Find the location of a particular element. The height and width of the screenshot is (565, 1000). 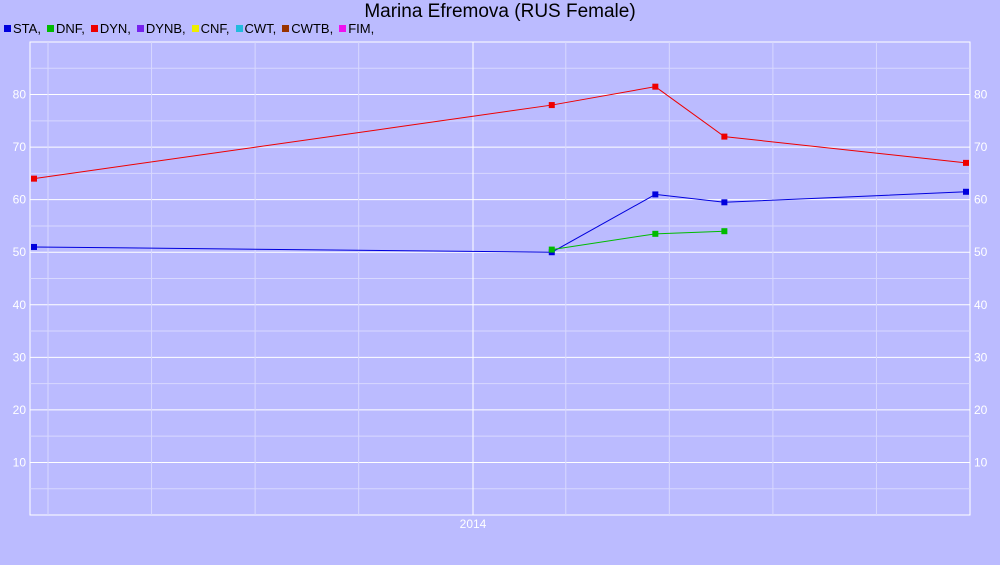

chart-title: Marina Efremova (RUS Female) is located at coordinates (500, 11).